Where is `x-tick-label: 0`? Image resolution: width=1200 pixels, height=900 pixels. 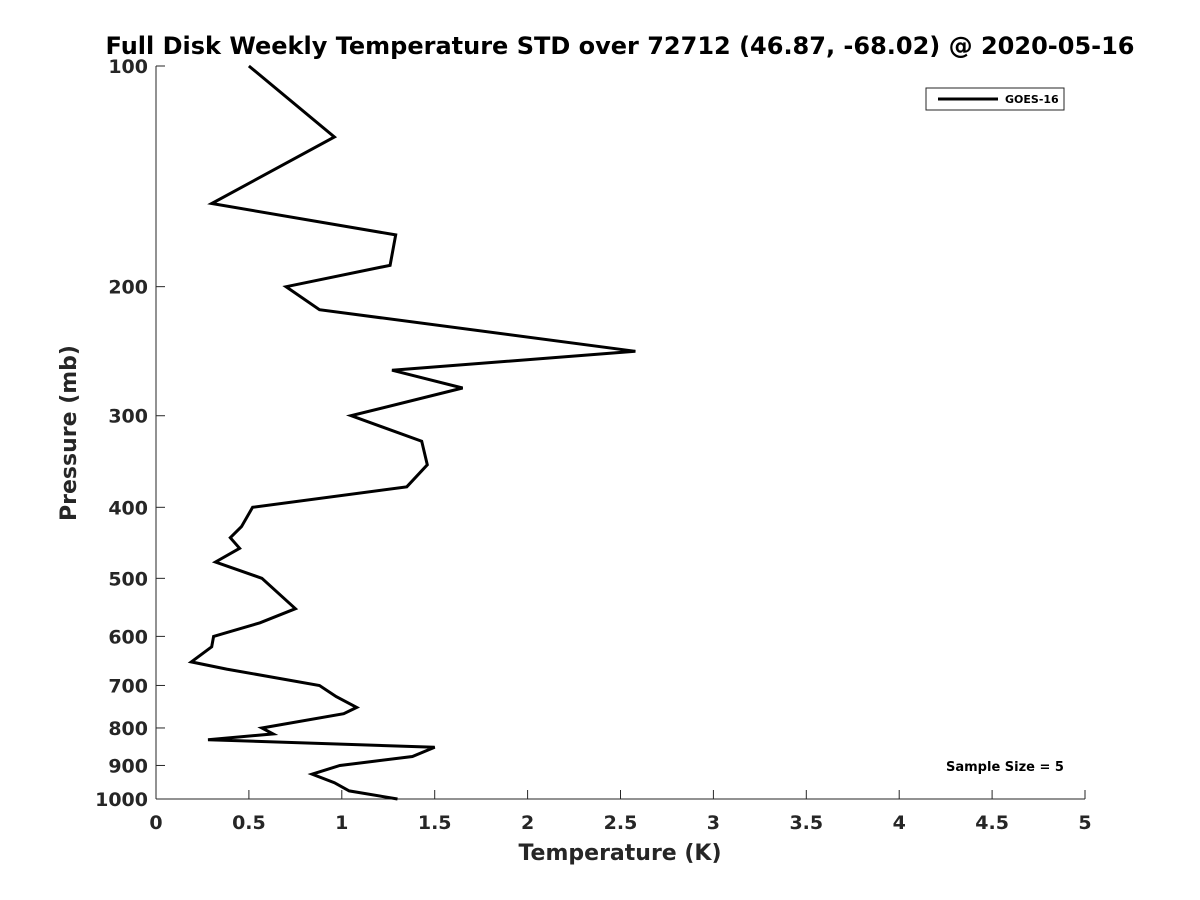
x-tick-label: 0 is located at coordinates (155, 823).